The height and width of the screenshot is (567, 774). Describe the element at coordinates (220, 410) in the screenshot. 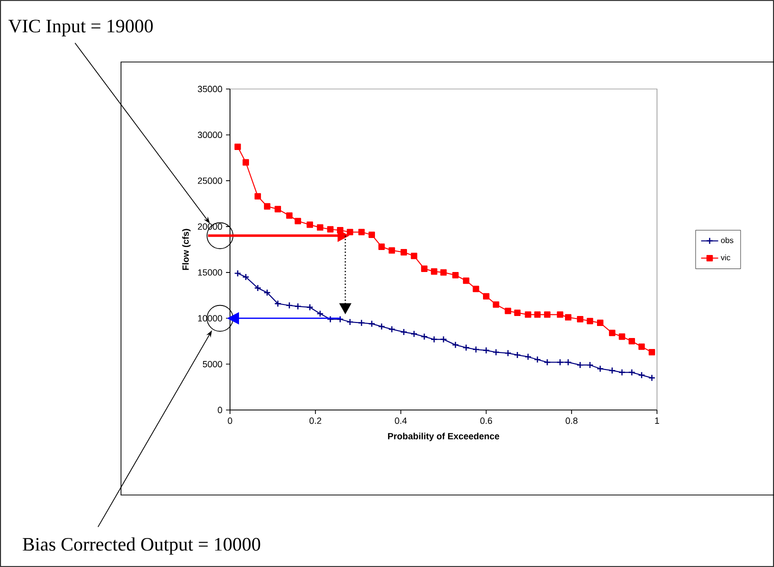

I see `y-tick-label: 0` at that location.